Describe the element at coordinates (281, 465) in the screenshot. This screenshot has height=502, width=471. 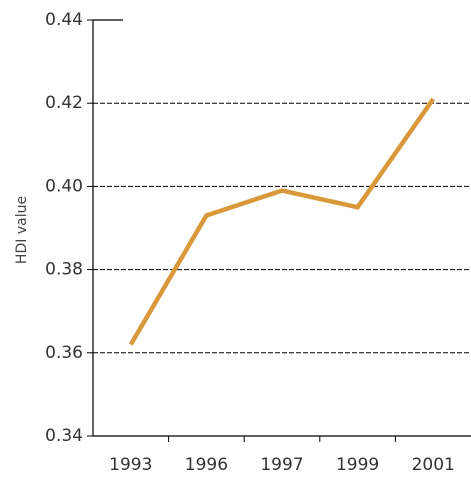
I see `x-tick-label: 1997` at that location.